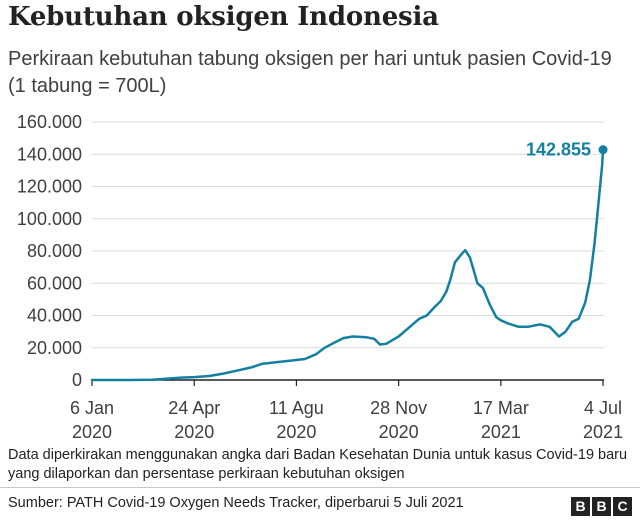 This screenshot has height=521, width=640. What do you see at coordinates (54, 283) in the screenshot?
I see `y-tick-label: 60.000` at bounding box center [54, 283].